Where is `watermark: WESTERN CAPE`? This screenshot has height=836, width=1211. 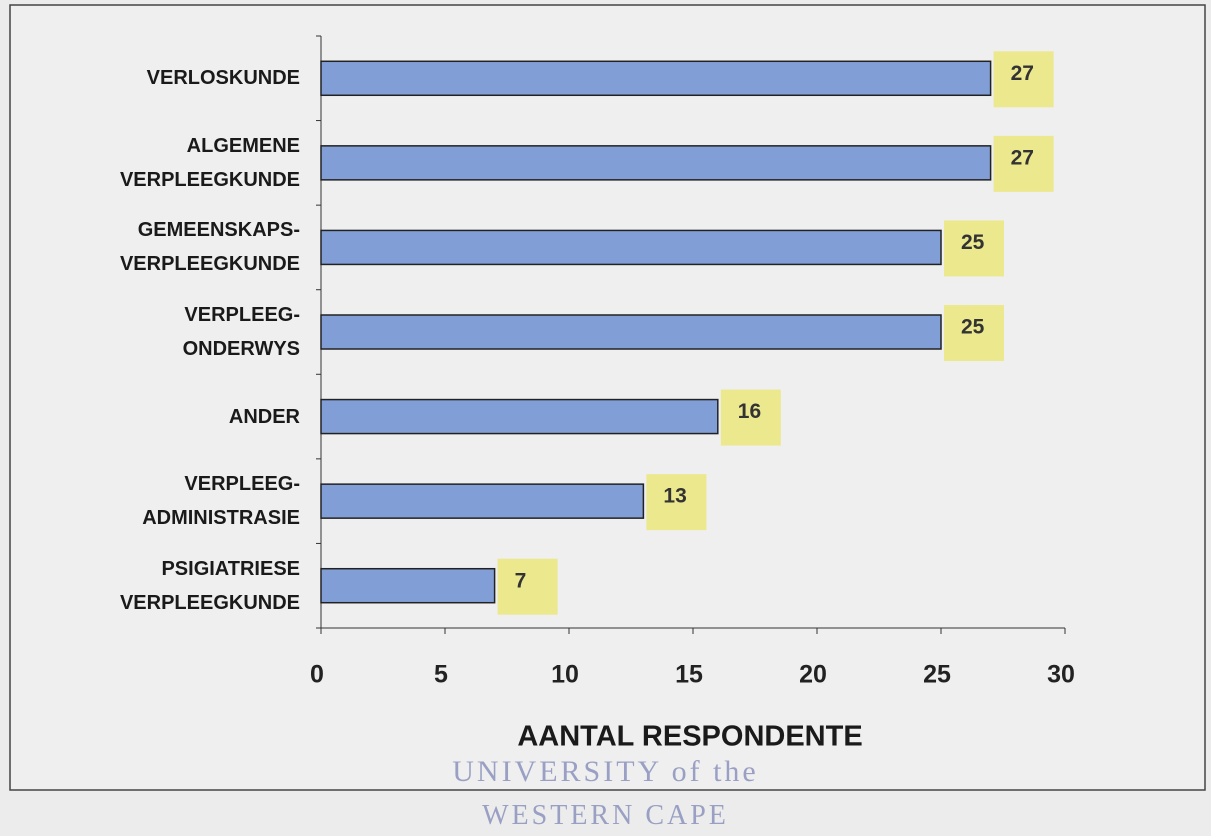
watermark: WESTERN CAPE is located at coordinates (605, 815).